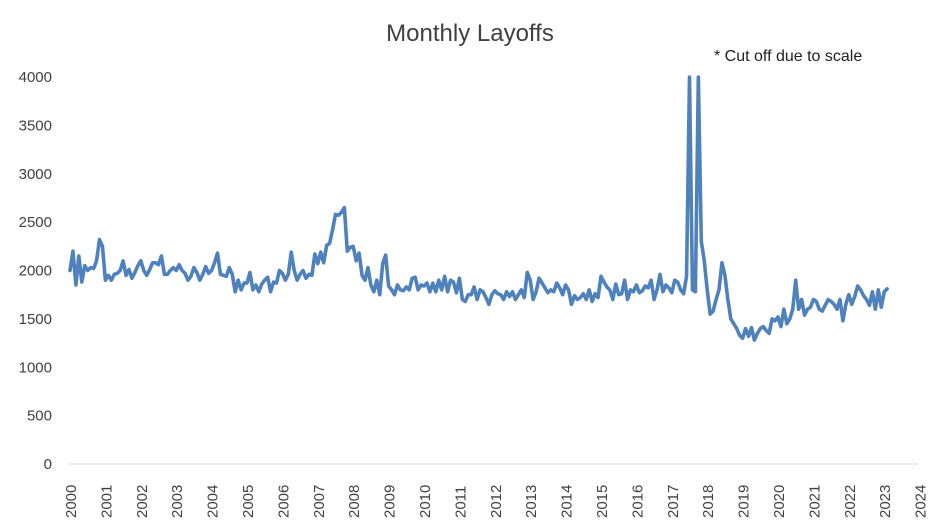 Image resolution: width=940 pixels, height=528 pixels. I want to click on chart-title: Monthly Layoffs, so click(470, 33).